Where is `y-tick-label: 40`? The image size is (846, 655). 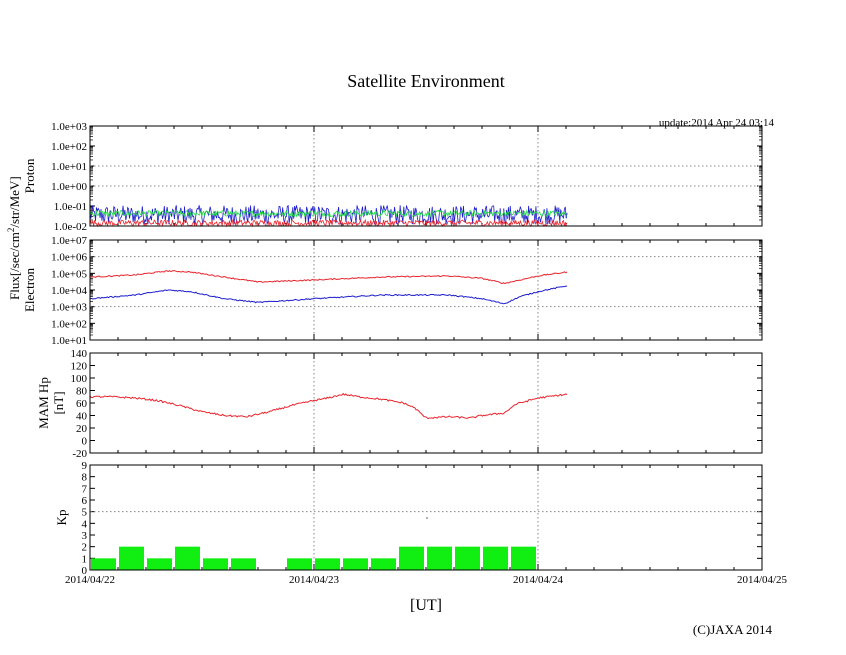 y-tick-label: 40 is located at coordinates (82, 417).